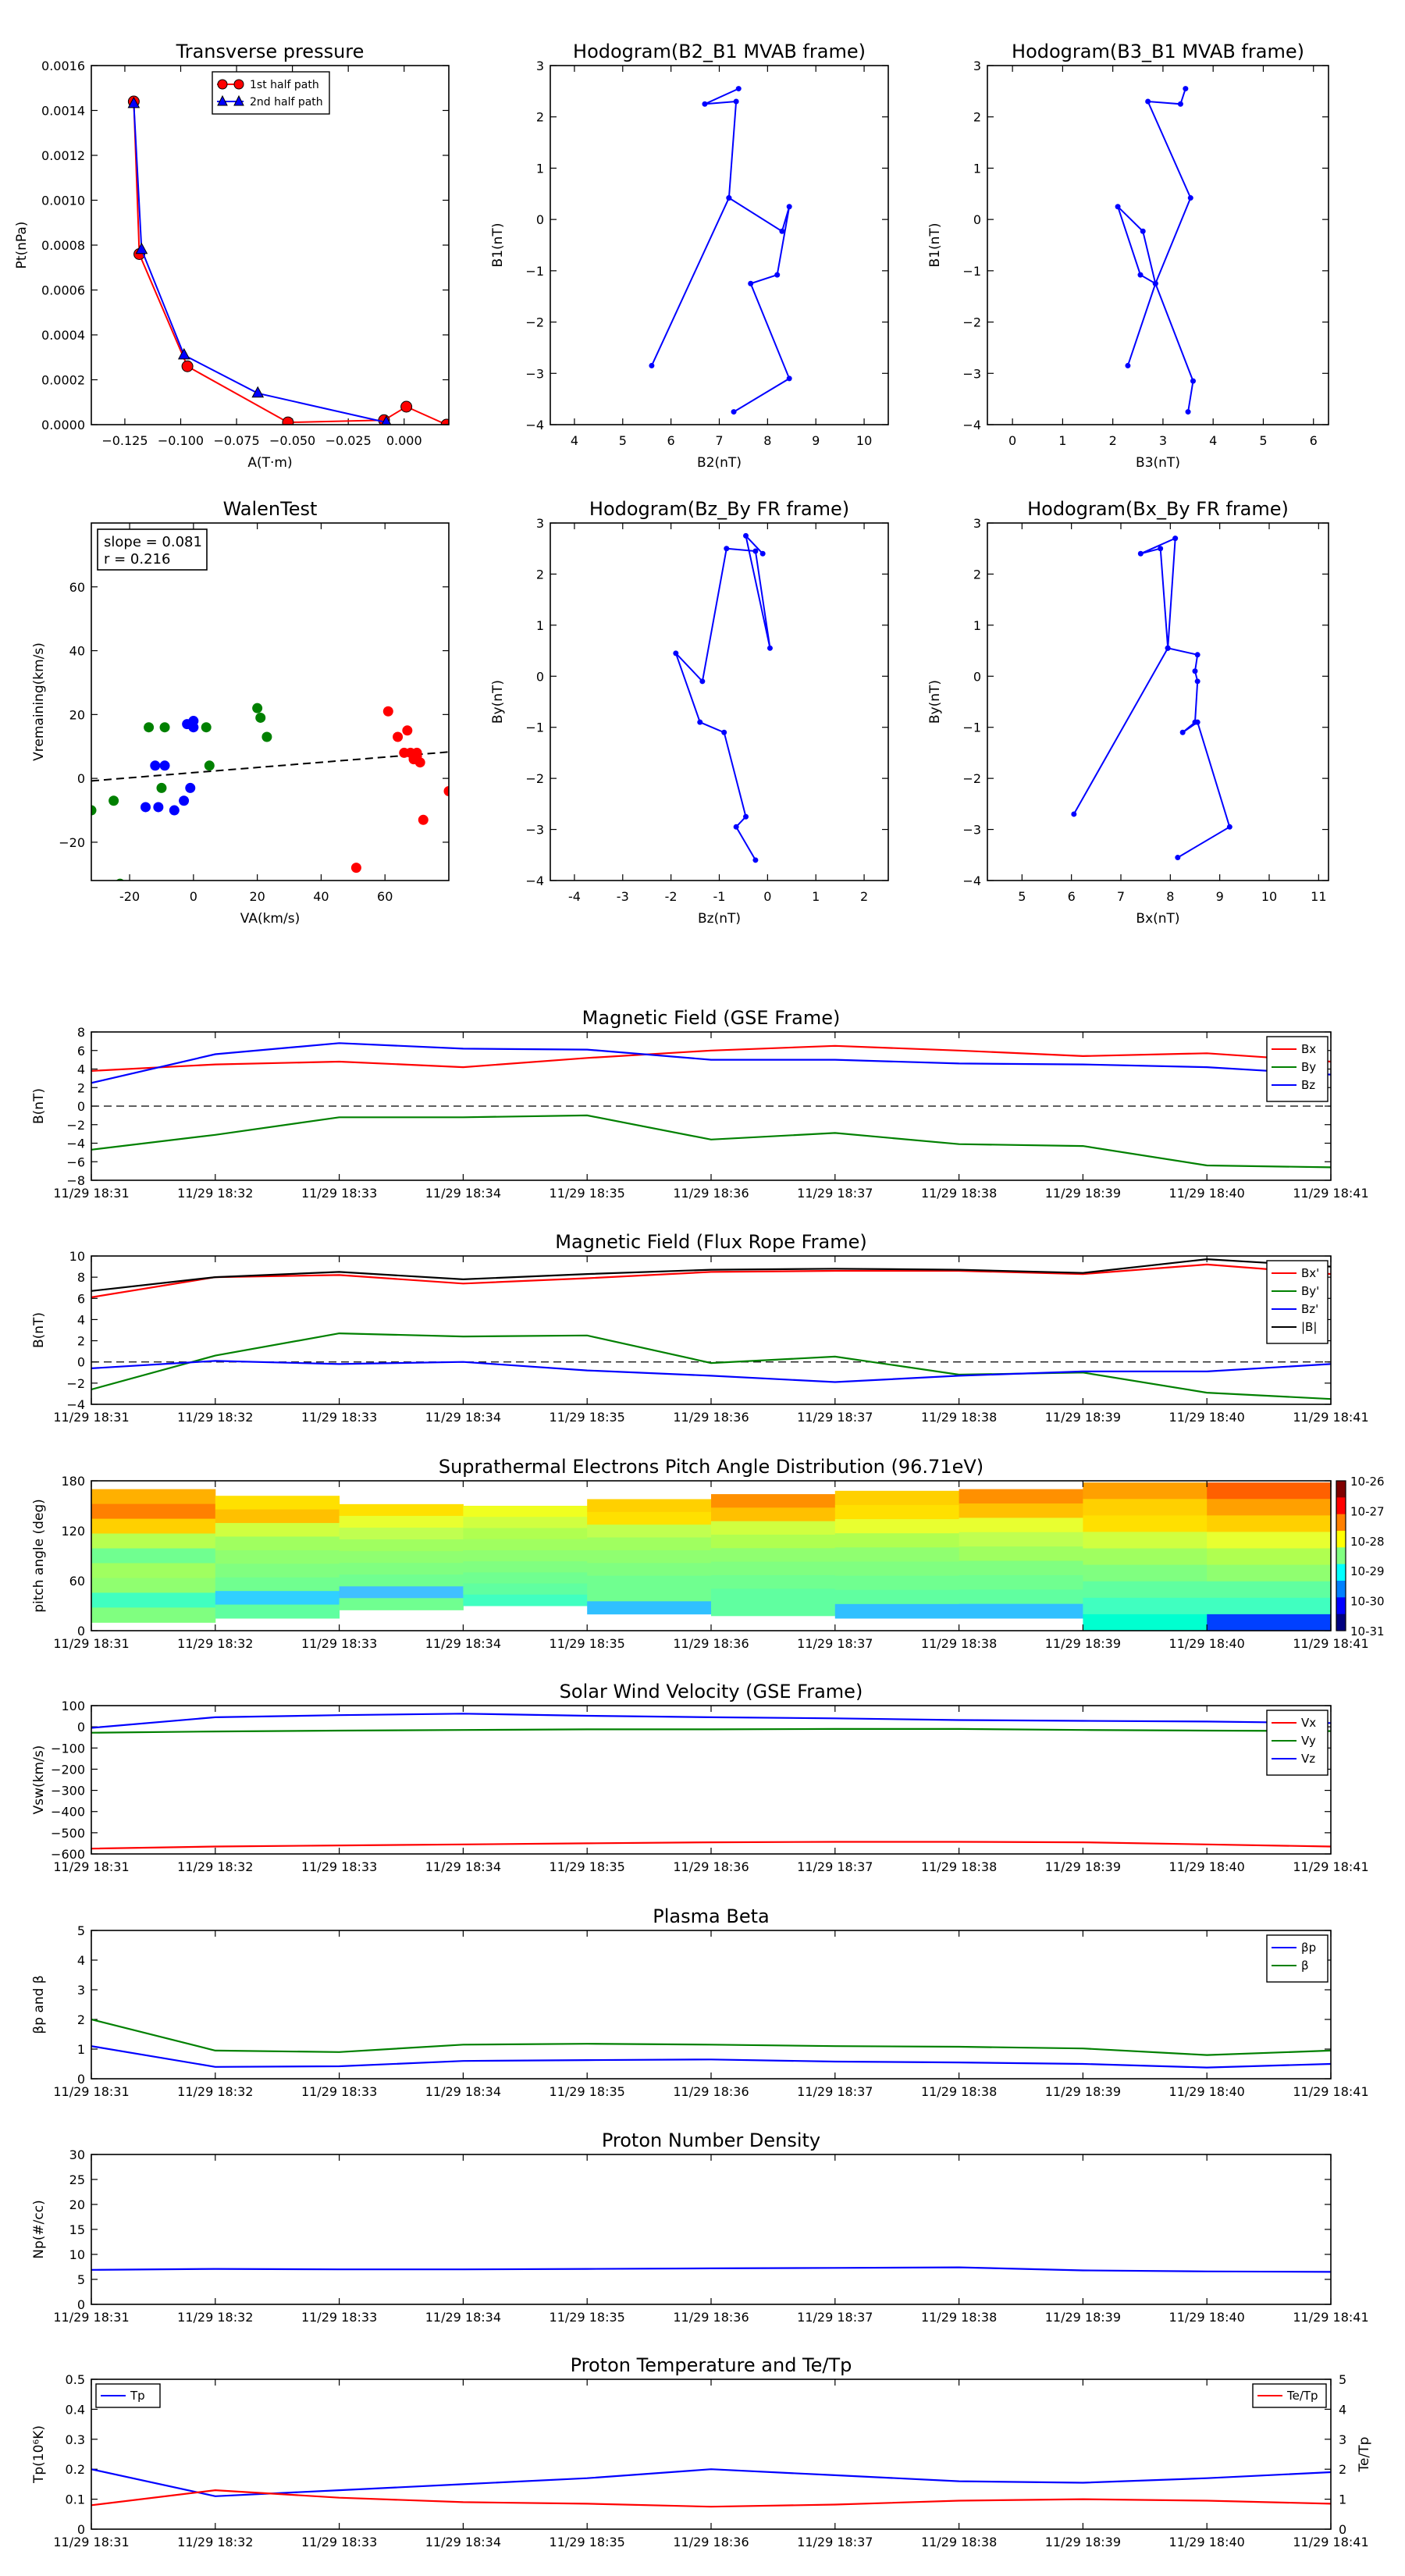  What do you see at coordinates (723, 697) in the screenshot?
I see `chart-4-plot` at bounding box center [723, 697].